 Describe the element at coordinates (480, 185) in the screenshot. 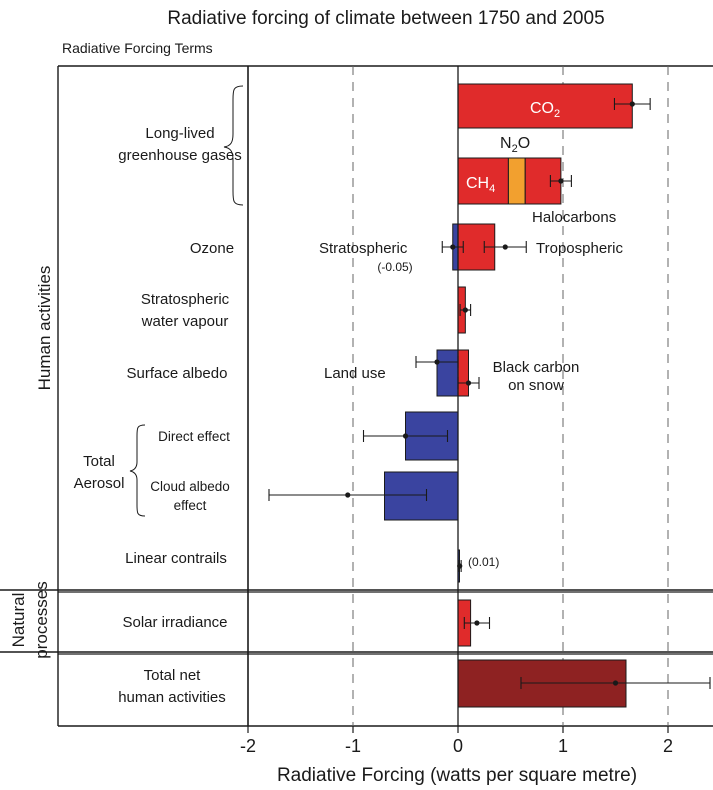

I see `ch4-label: CH4` at that location.